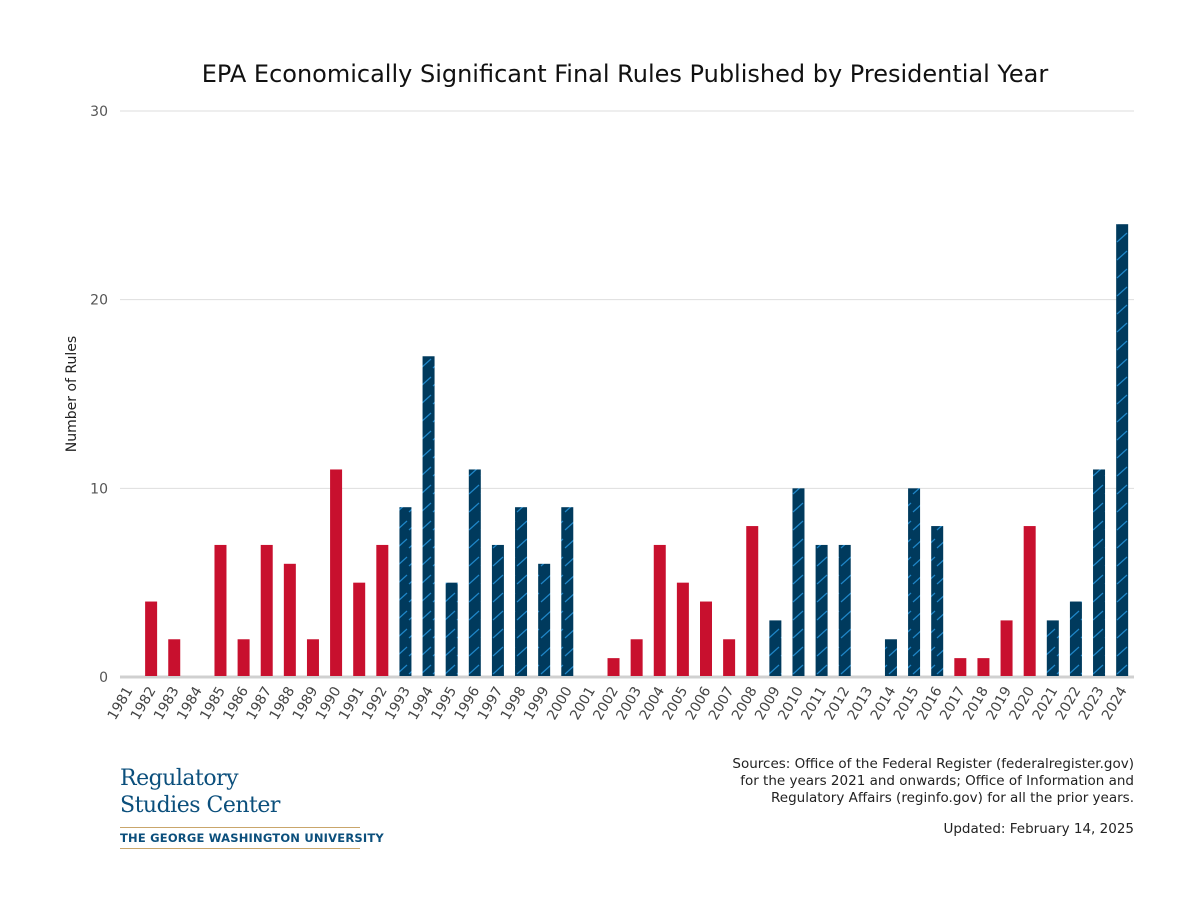  Describe the element at coordinates (151, 638) in the screenshot. I see `bar-1982` at that location.